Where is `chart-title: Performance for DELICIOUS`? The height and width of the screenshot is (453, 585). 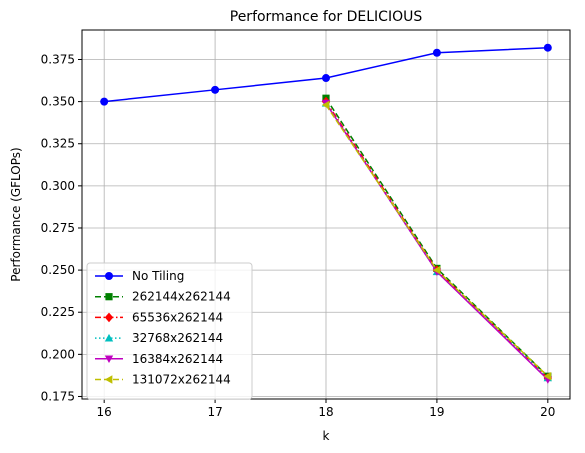 chart-title: Performance for DELICIOUS is located at coordinates (326, 17).